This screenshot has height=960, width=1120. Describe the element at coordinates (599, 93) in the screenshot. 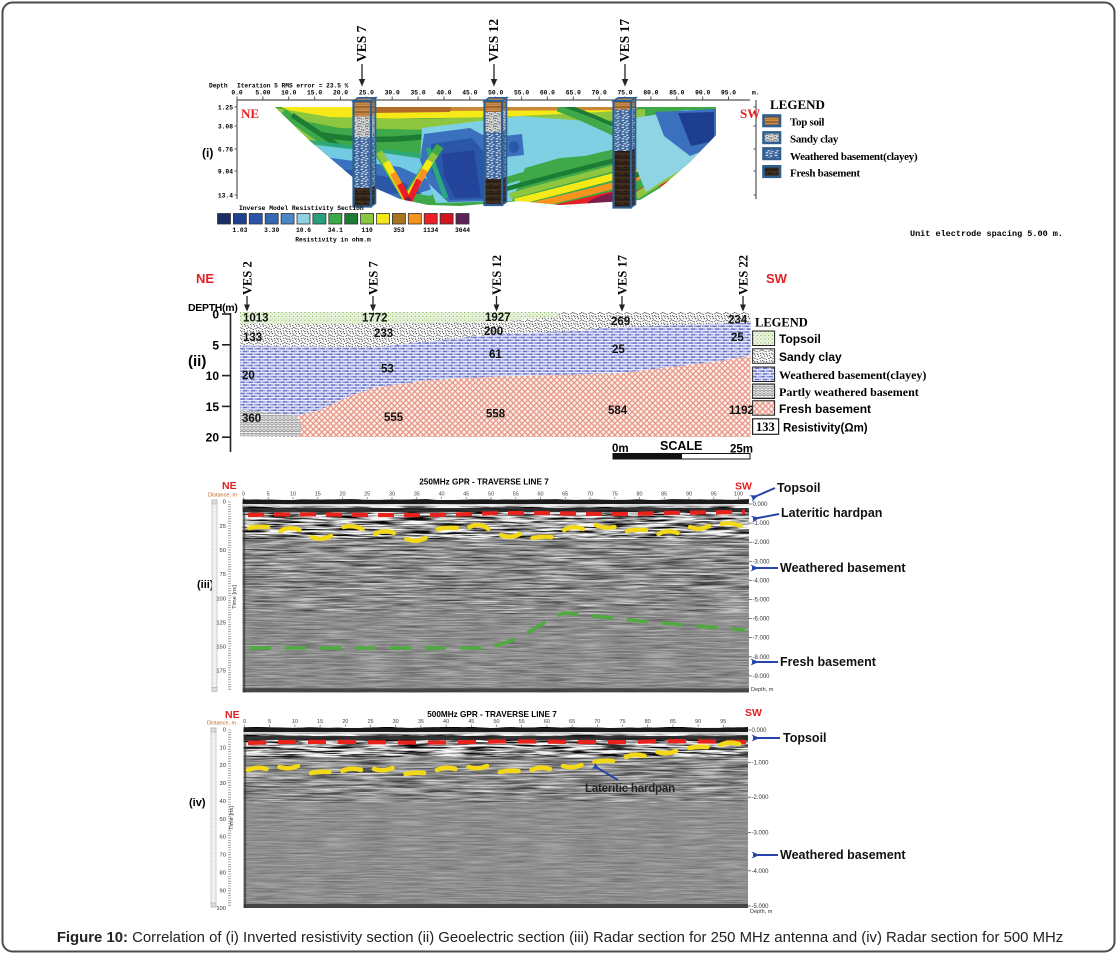

I see `svg-text: 70.0` at that location.